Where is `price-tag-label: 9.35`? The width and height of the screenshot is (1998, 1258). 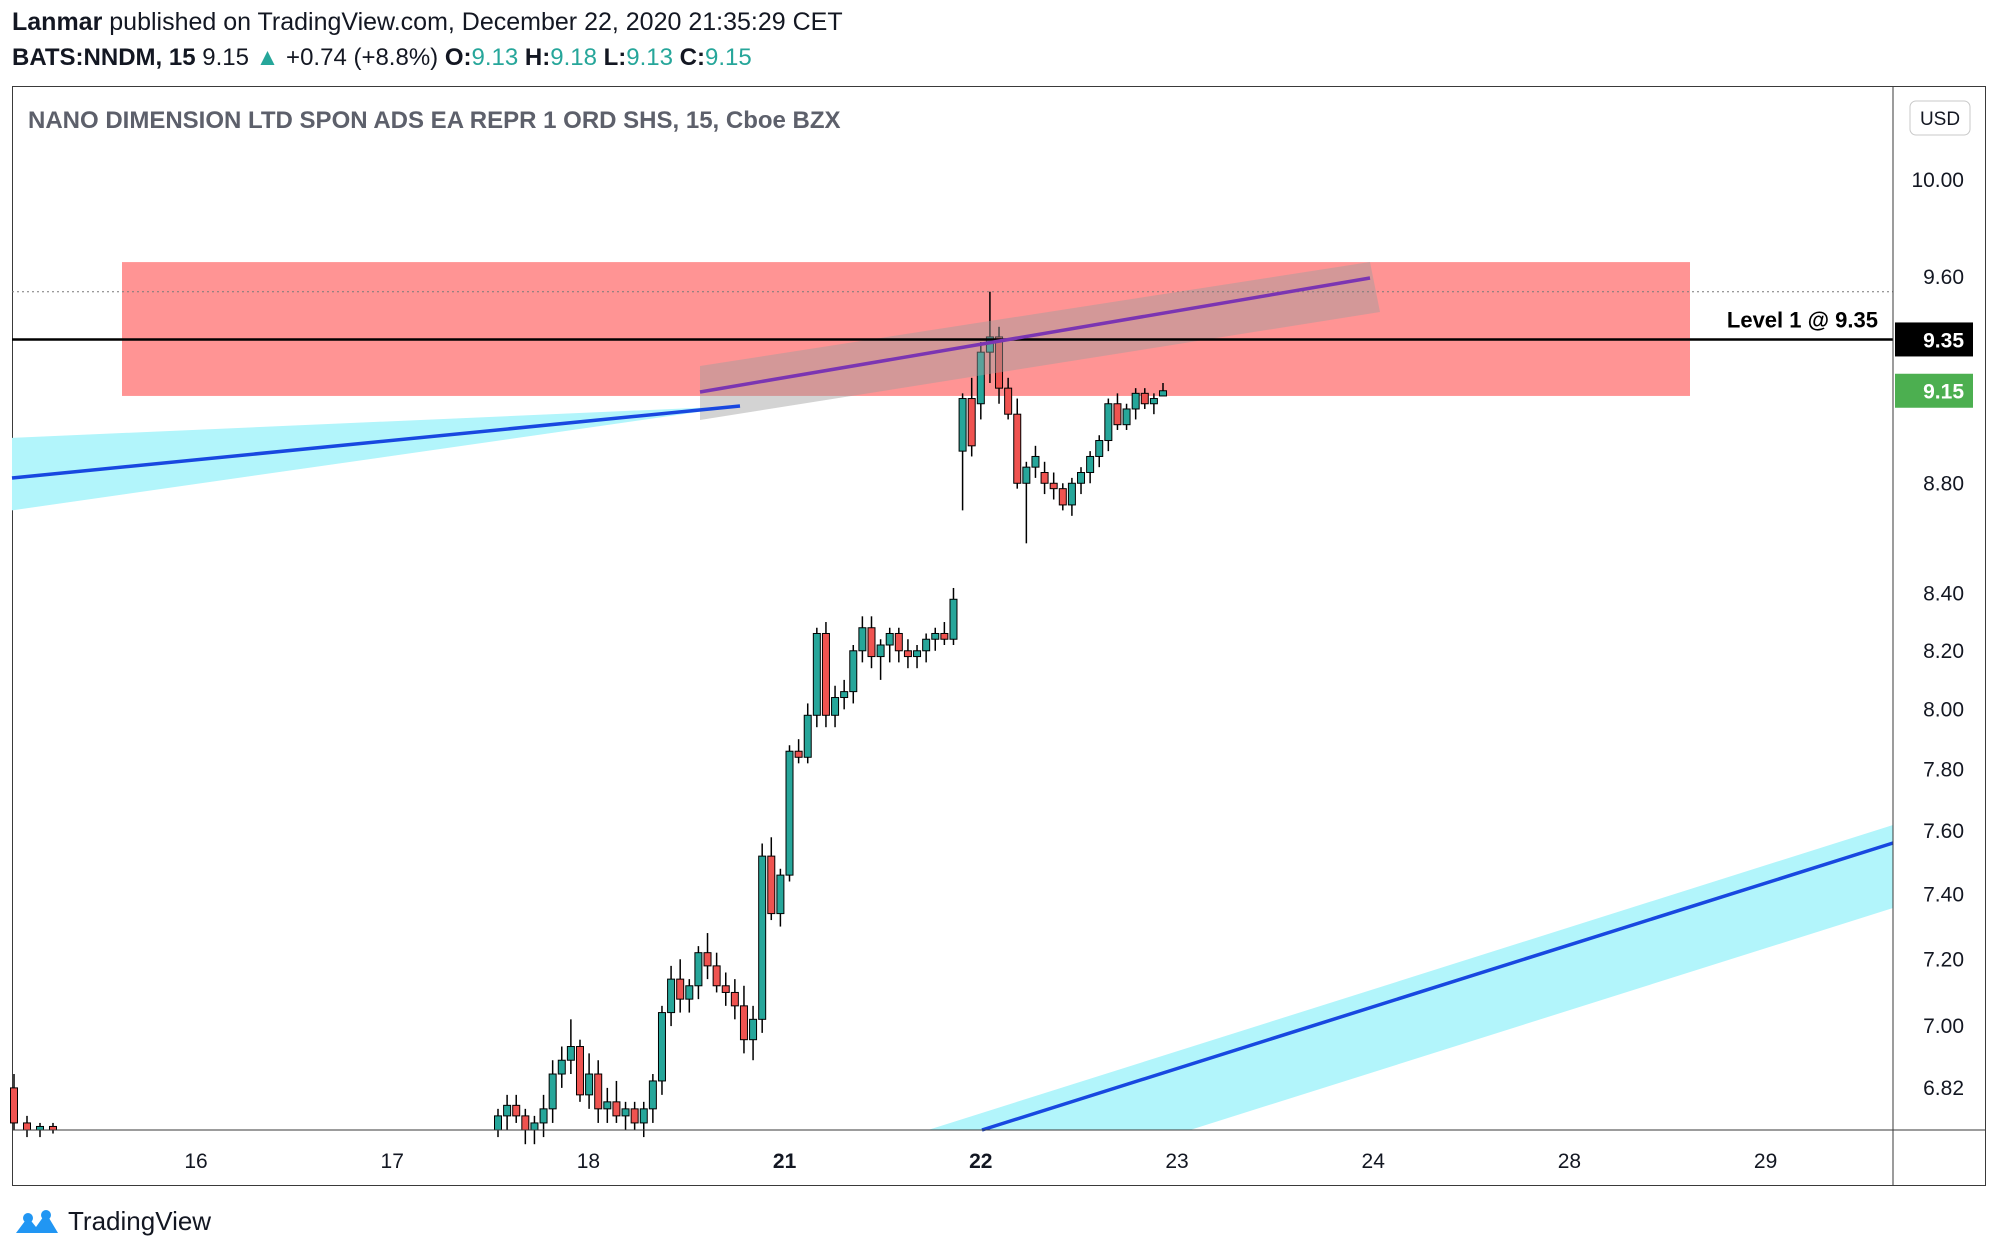
price-tag-label: 9.35 is located at coordinates (1943, 340).